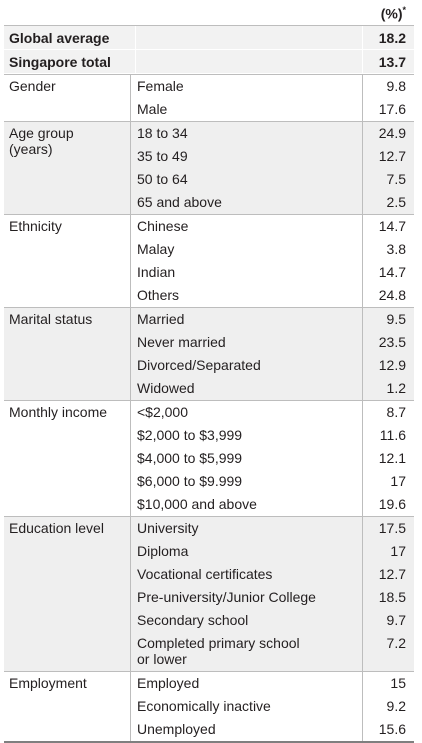 This screenshot has width=422, height=743. Describe the element at coordinates (209, 62) in the screenshot. I see `summary-row-singapore-total: Singapore total 13.7` at that location.